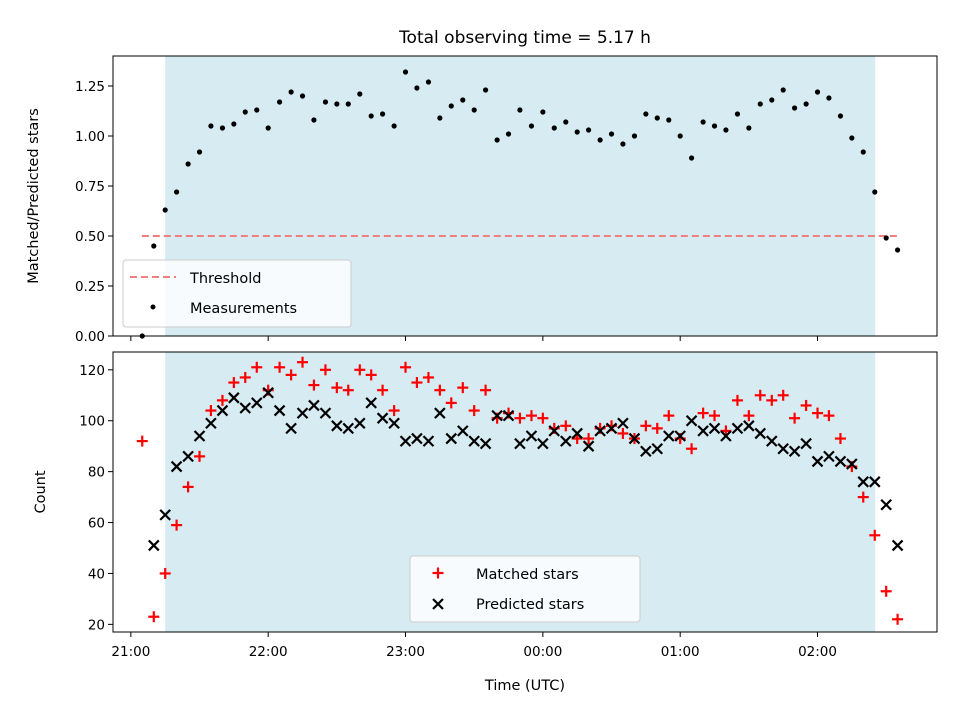 The height and width of the screenshot is (720, 960). I want to click on x-axis-label: Time (UTC), so click(524, 686).